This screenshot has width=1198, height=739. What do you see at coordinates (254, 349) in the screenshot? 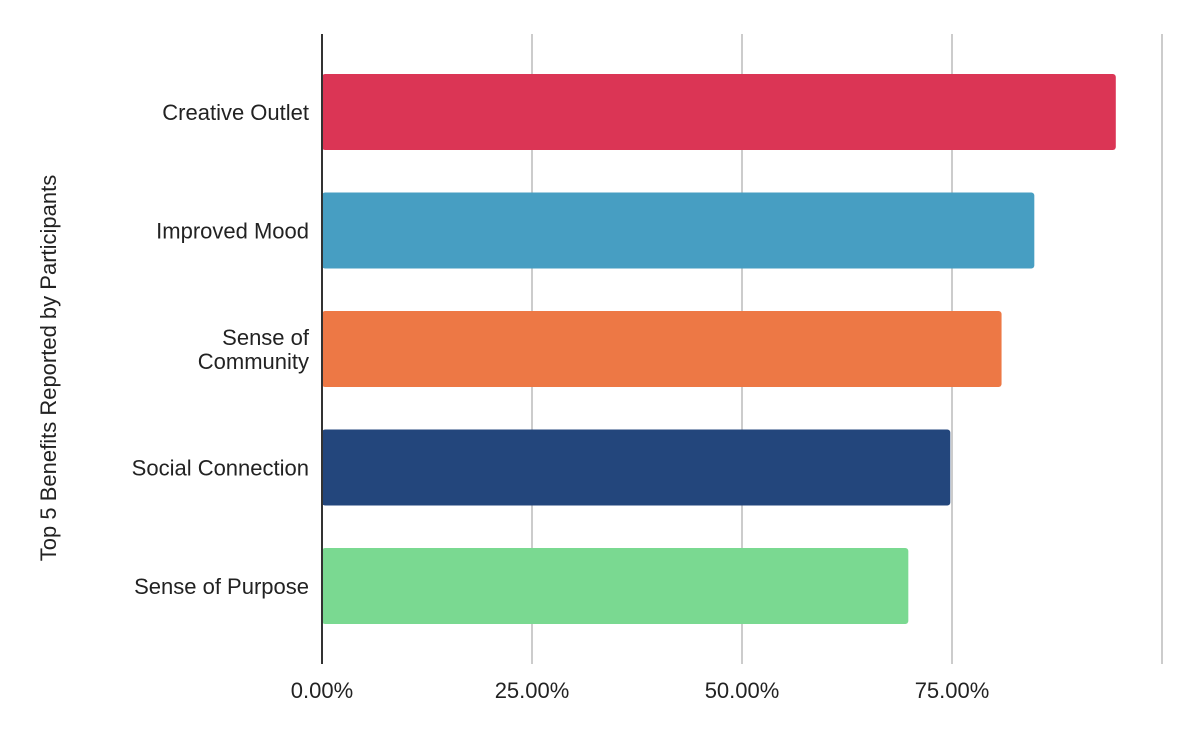
I see `category-label: Sense of Community` at bounding box center [254, 349].